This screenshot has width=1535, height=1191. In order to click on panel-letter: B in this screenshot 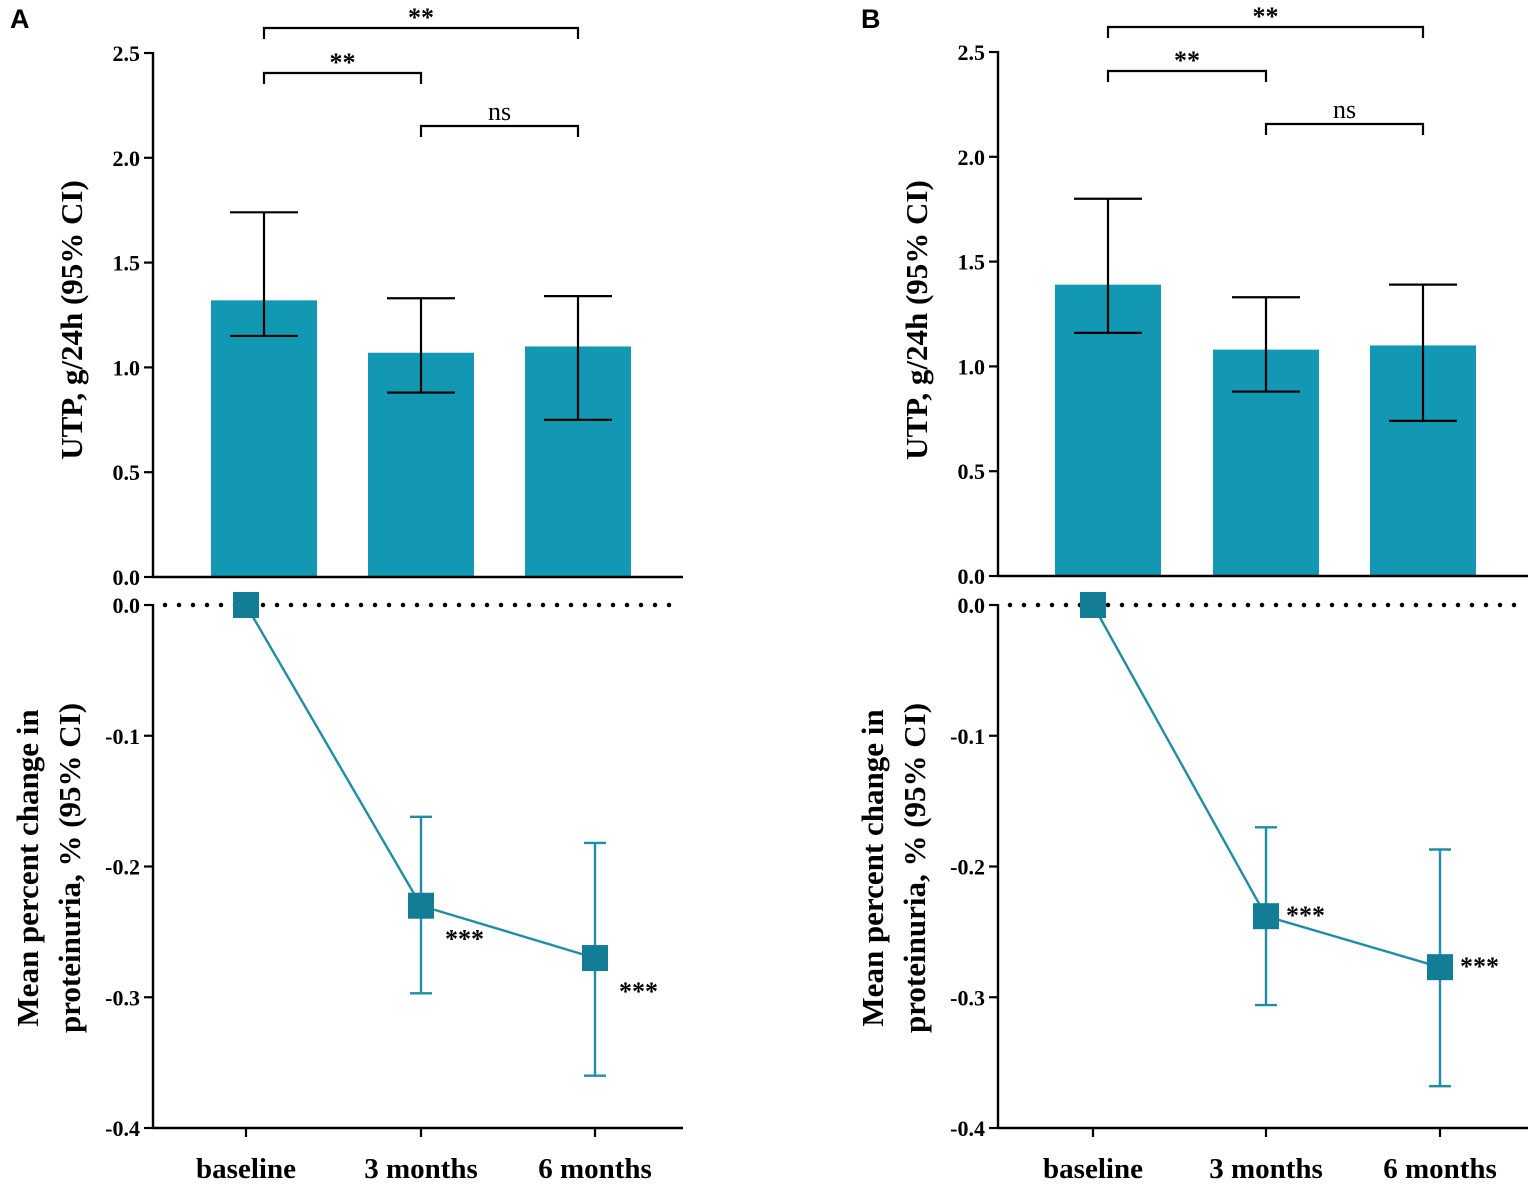, I will do `click(871, 19)`.